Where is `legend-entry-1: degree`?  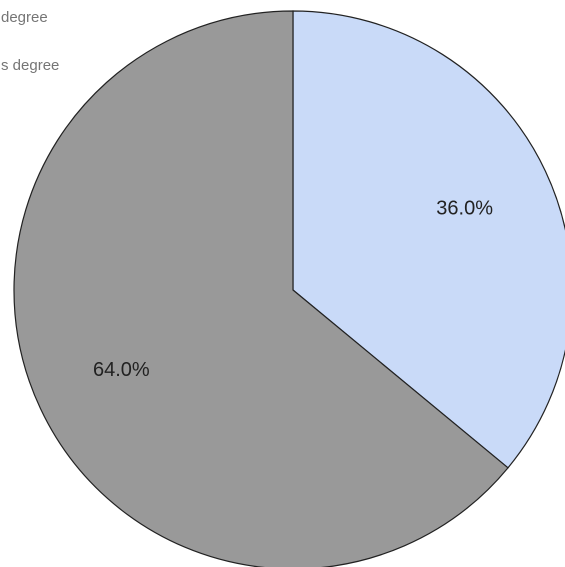 legend-entry-1: degree is located at coordinates (24, 17).